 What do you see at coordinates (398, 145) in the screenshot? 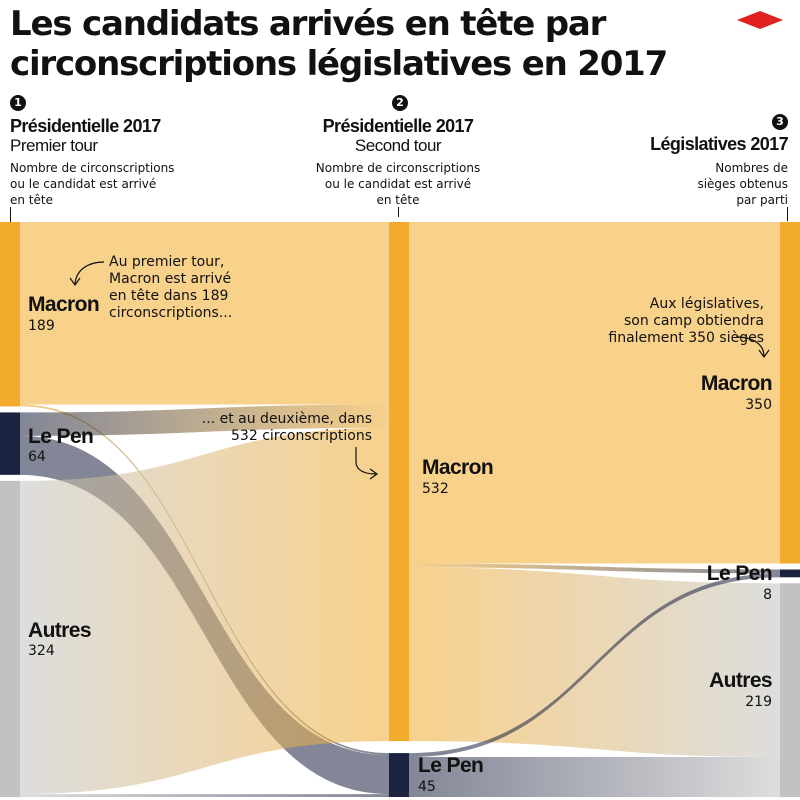
I see `stage-2-subtitle: Second tour` at bounding box center [398, 145].